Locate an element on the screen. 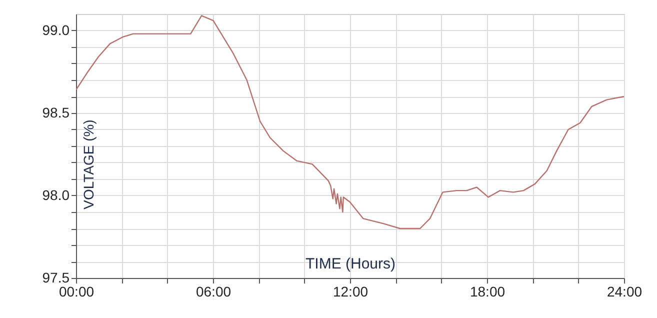  y-tick-label: 97.5 is located at coordinates (56, 278).